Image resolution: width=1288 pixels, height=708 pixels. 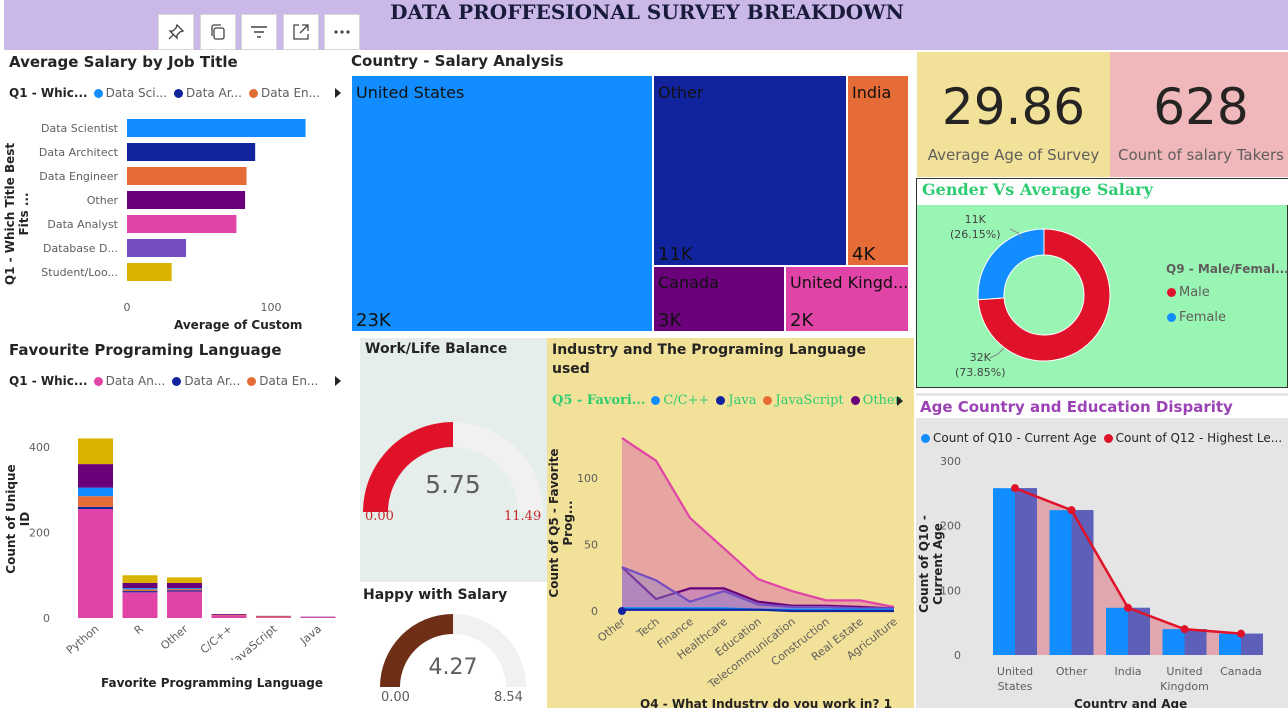 I want to click on tile-label: United States, so click(x=410, y=92).